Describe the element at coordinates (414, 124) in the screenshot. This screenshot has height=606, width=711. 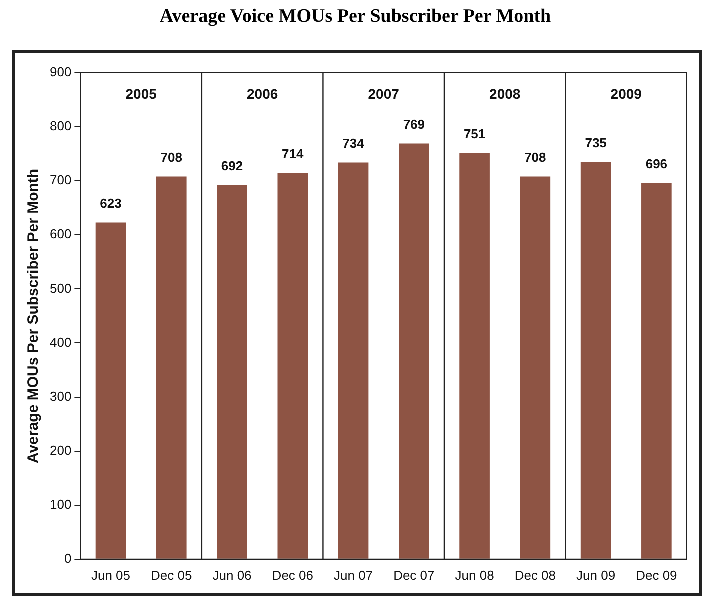
I see `data-label: 769` at that location.